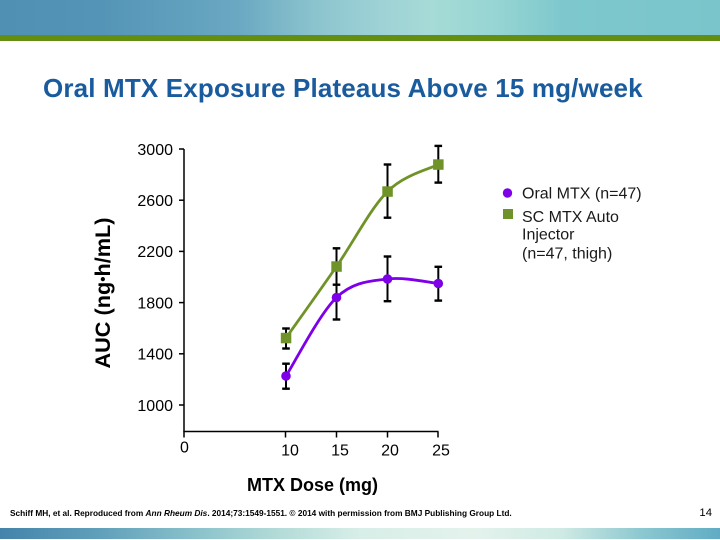 The width and height of the screenshot is (720, 540). I want to click on svg-text: SC MTX Auto, so click(570, 217).